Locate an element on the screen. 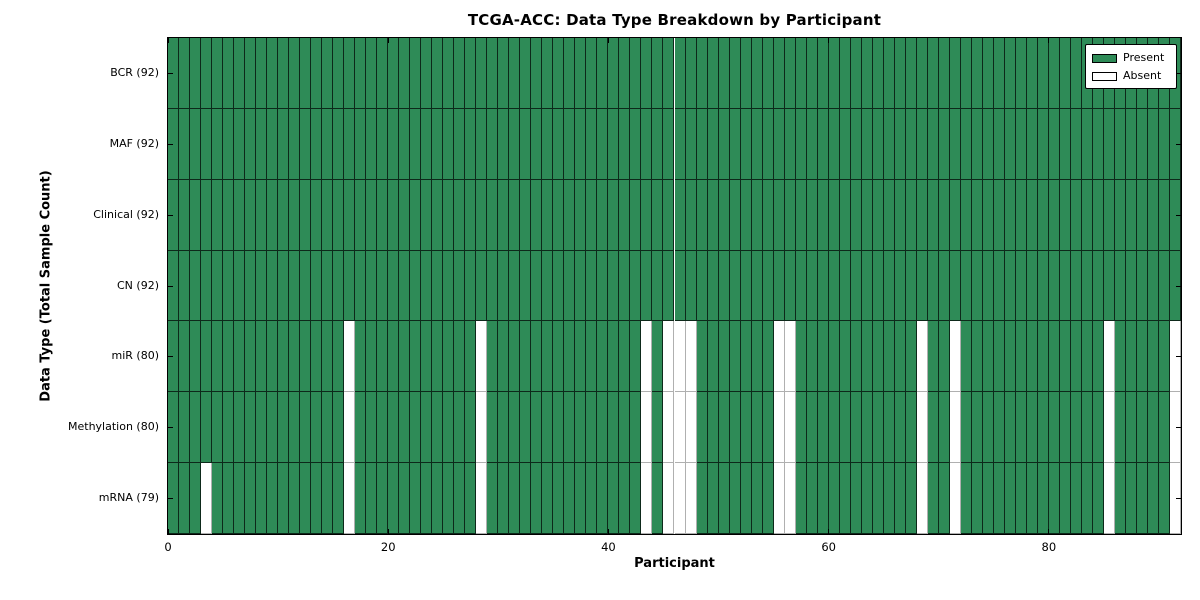 This screenshot has width=1200, height=600. legend-label-absent: Absent is located at coordinates (1142, 75).